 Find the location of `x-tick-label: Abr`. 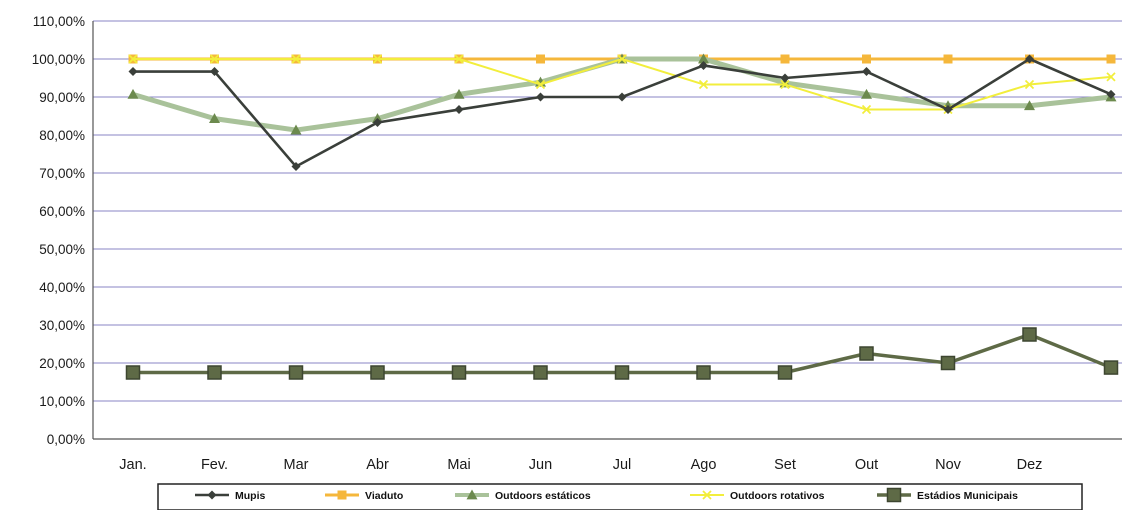

x-tick-label: Abr is located at coordinates (377, 465).